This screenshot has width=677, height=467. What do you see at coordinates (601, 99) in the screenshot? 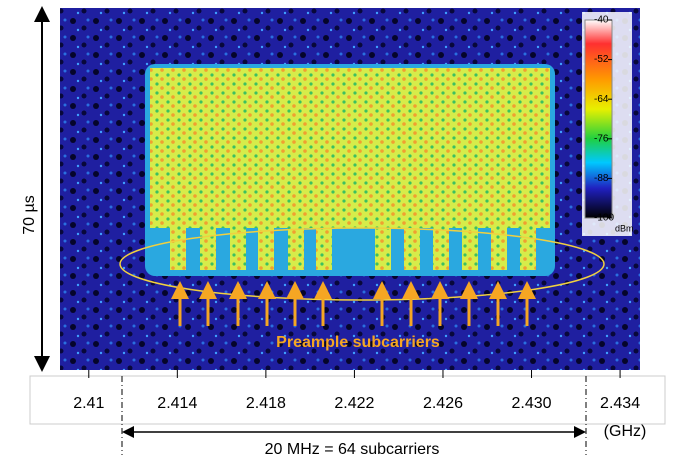
I see `colorbar-tick-label: -64` at bounding box center [601, 99].